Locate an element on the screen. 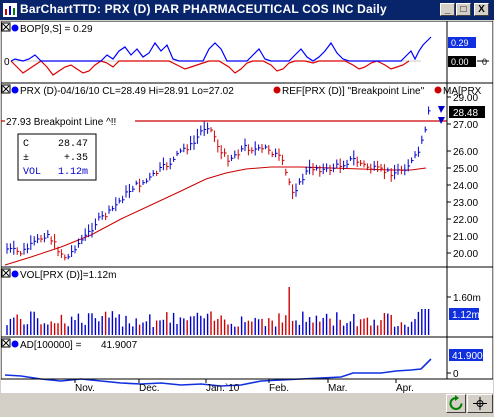 The height and width of the screenshot is (417, 494). x-tick: Apr. is located at coordinates (405, 388).